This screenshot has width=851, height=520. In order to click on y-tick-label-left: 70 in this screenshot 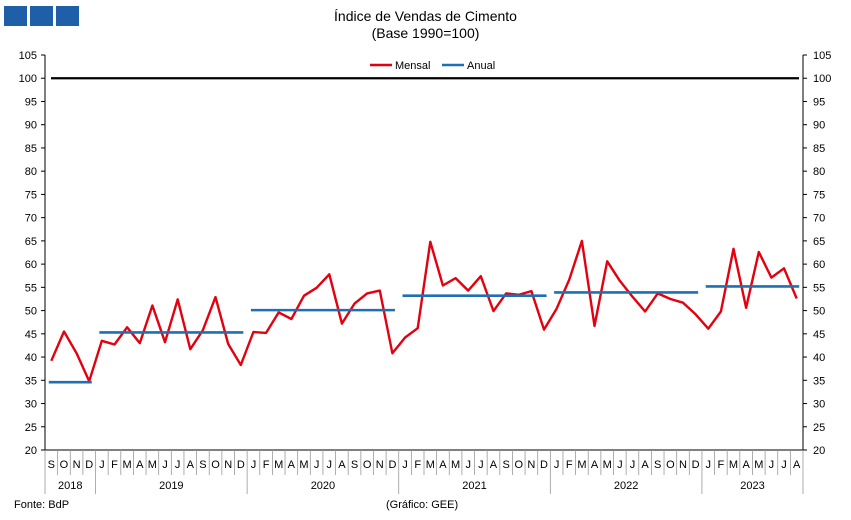, I will do `click(31, 219)`.